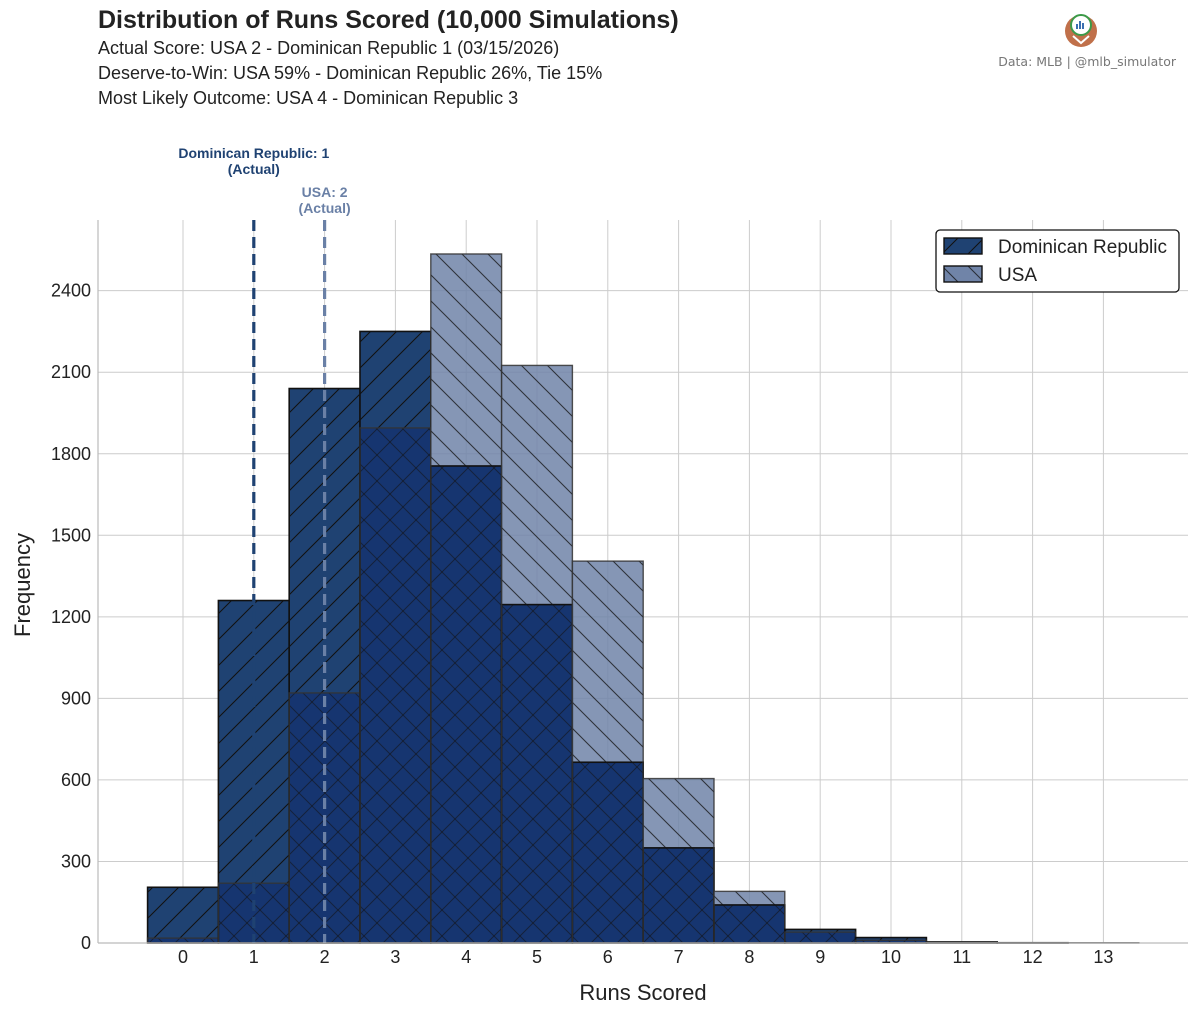 This screenshot has height=1016, width=1200. What do you see at coordinates (642, 992) in the screenshot?
I see `x-axis-title: Runs Scored` at bounding box center [642, 992].